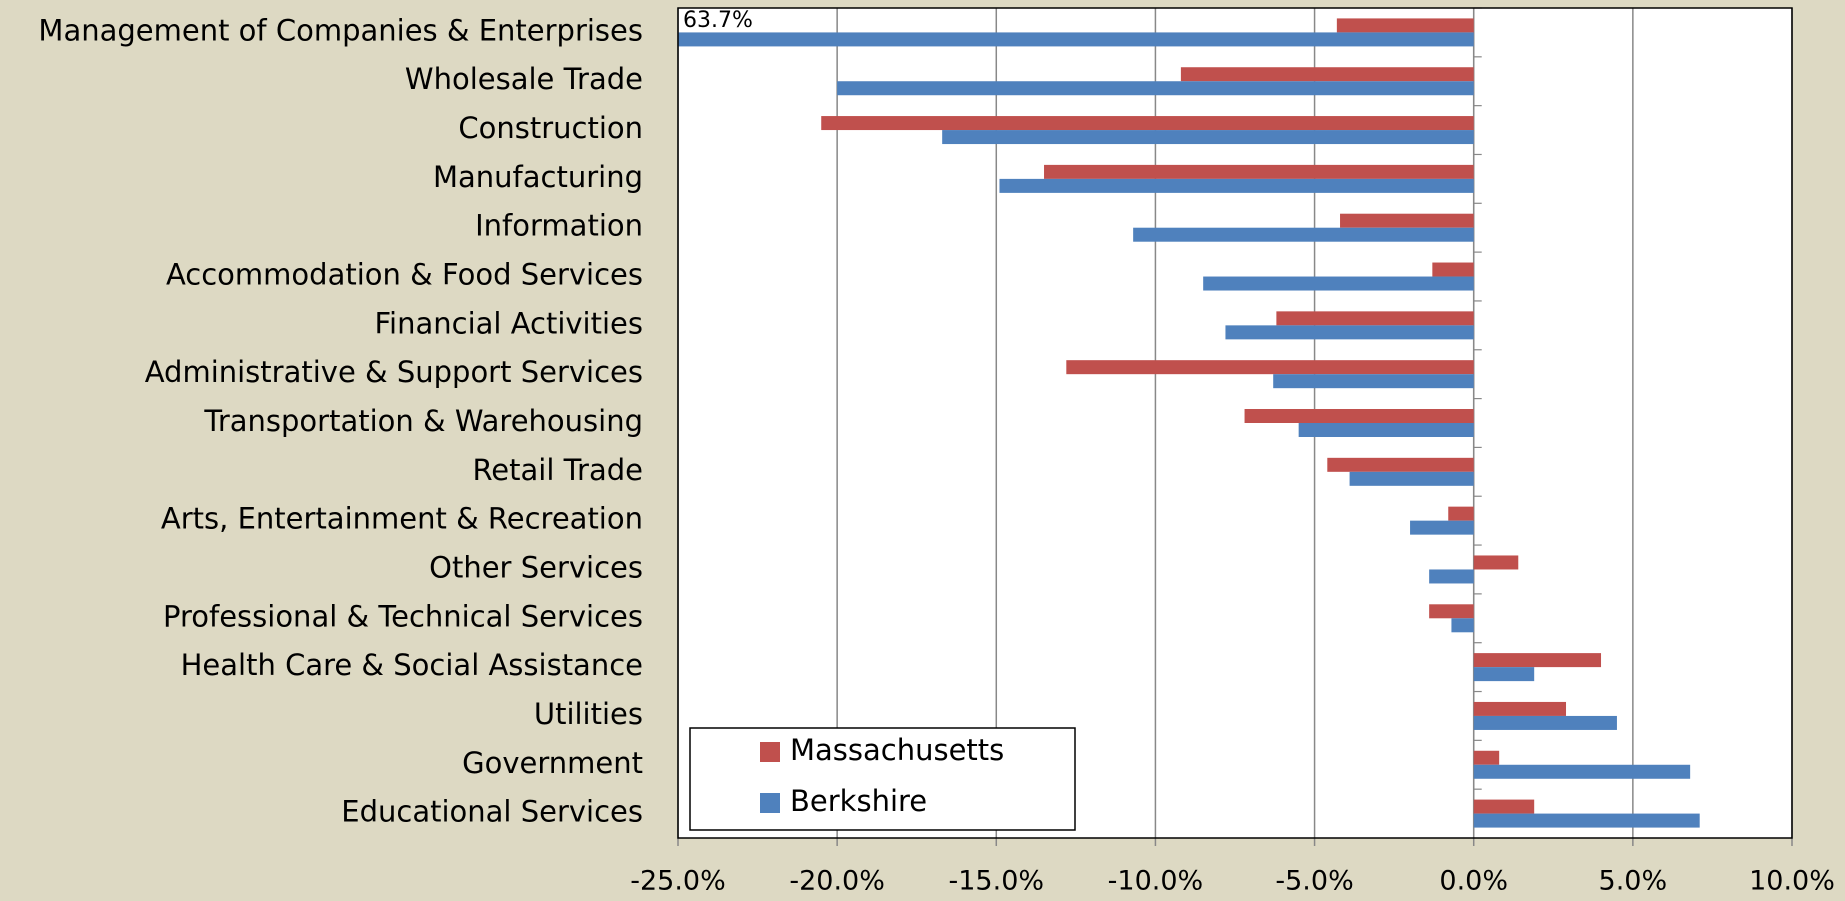 The height and width of the screenshot is (901, 1845). Describe the element at coordinates (508, 323) in the screenshot. I see `y-tick-label: Financial Activities` at that location.